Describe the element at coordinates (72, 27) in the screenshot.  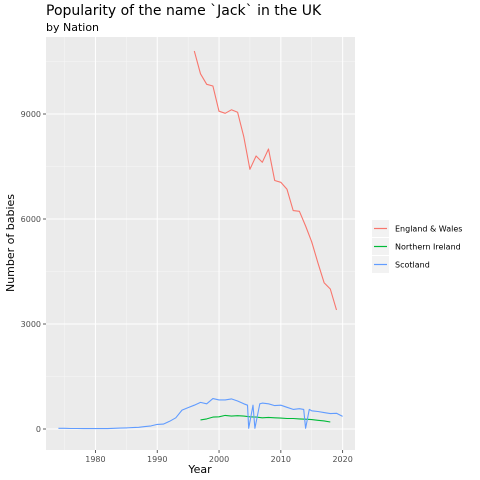
I see `chart-subtitle: by Nation` at that location.